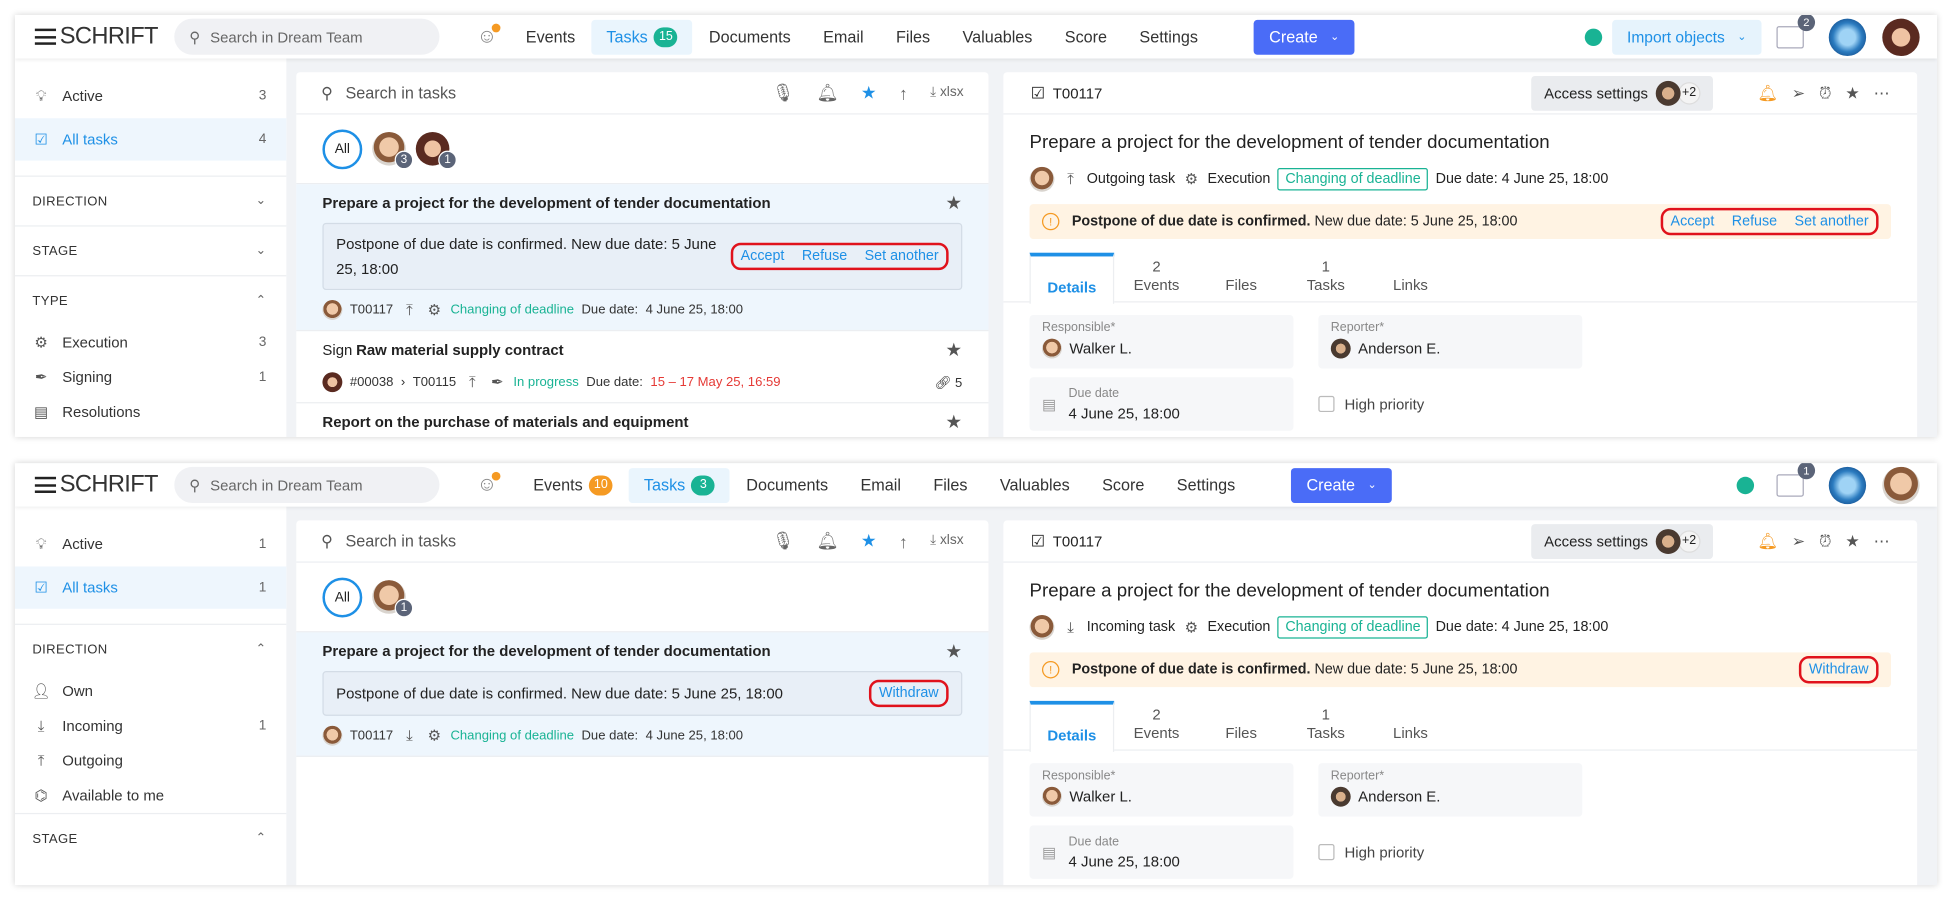 The image size is (1952, 900). I want to click on sidebar-section-direction: DIRECTION ⌄, so click(150, 200).